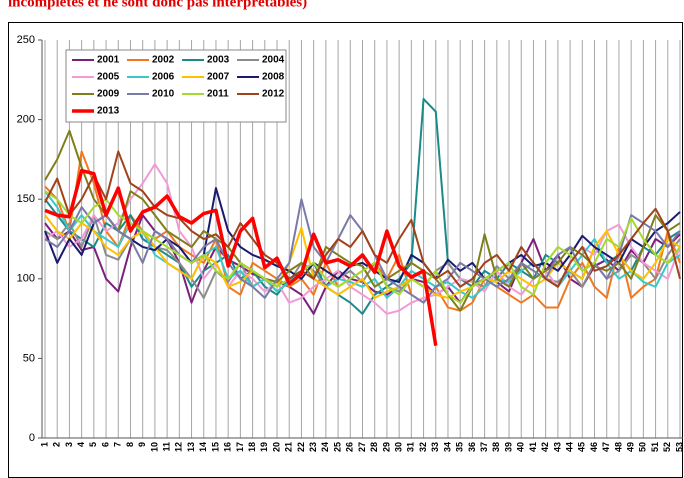  I want to click on legend-label: 2012, so click(273, 94).